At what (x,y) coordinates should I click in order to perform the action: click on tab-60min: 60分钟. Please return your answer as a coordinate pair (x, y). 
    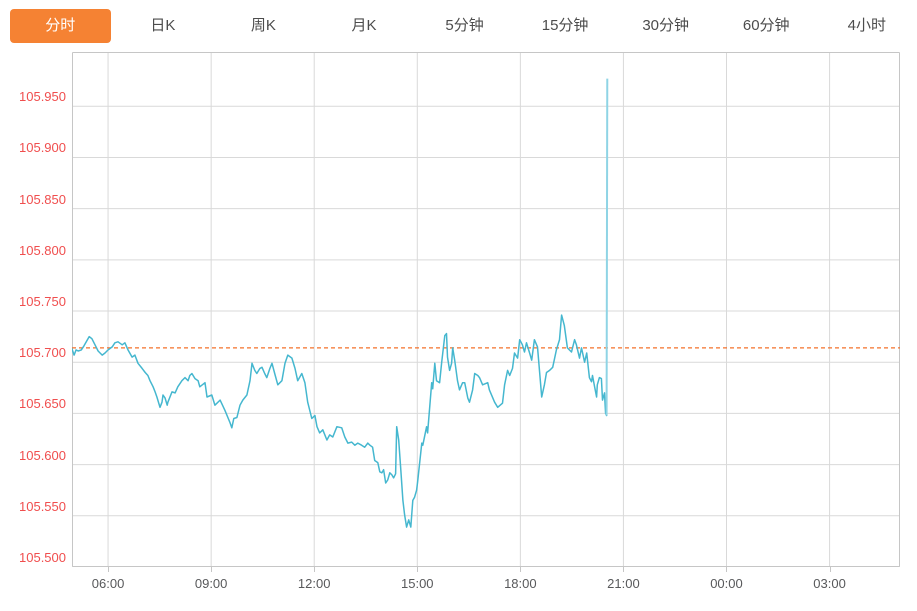
    Looking at the image, I should click on (766, 25).